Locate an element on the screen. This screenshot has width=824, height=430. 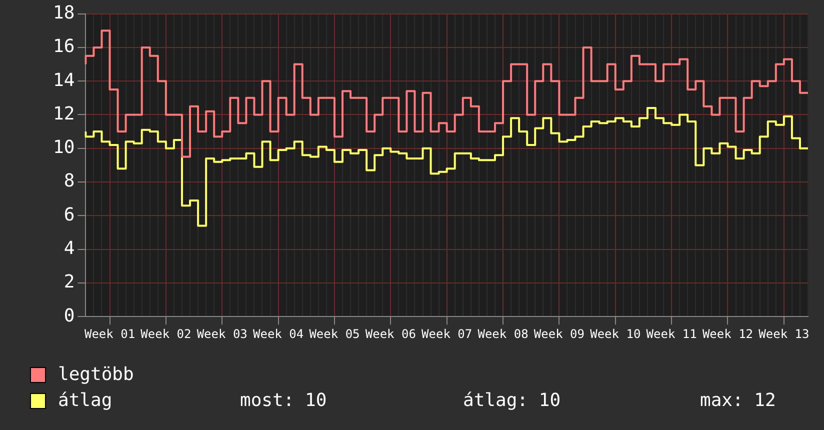
x-tick-label: Week 13 is located at coordinates (784, 333).